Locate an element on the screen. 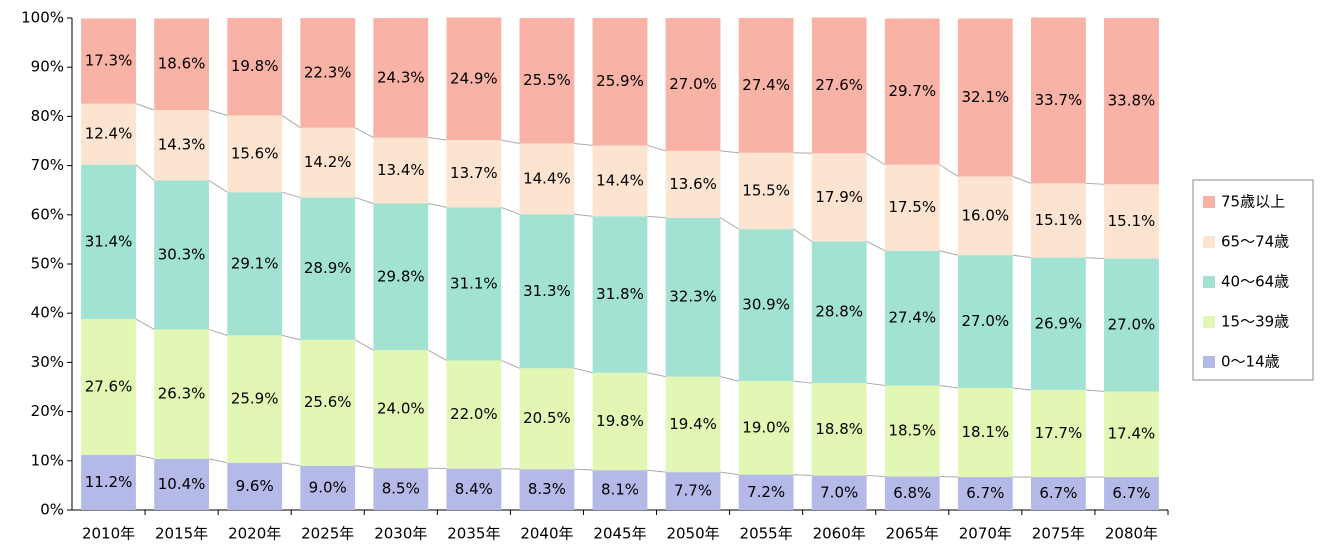 The image size is (1327, 550). data-label: 8.1% is located at coordinates (620, 490).